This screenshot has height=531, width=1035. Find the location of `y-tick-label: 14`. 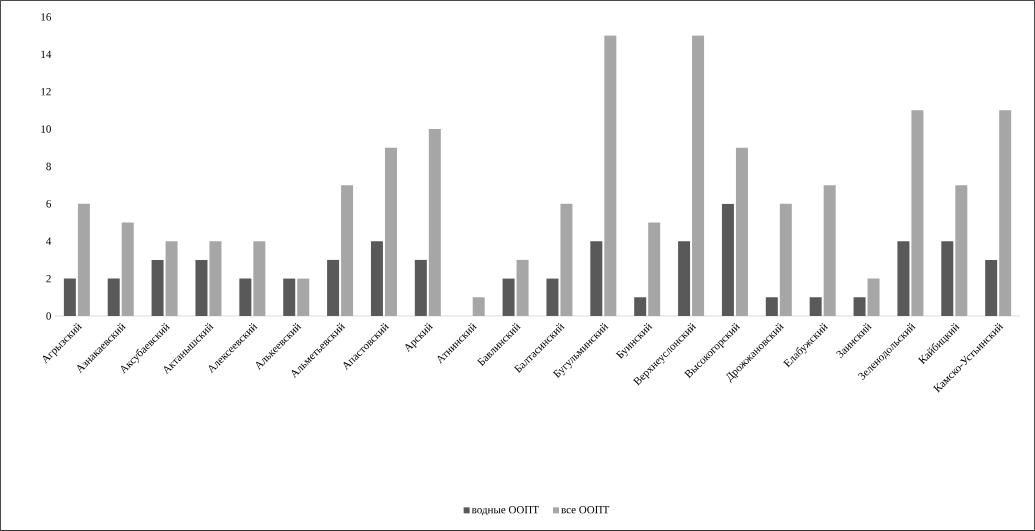

y-tick-label: 14 is located at coordinates (46, 54).